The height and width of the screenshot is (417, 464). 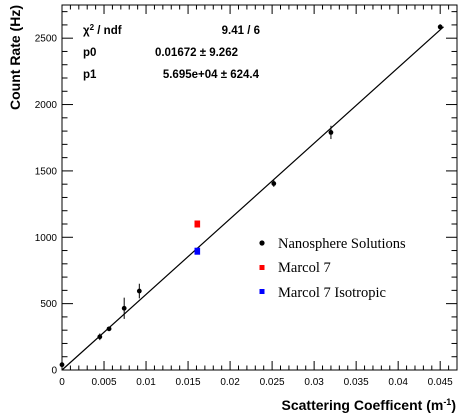 What do you see at coordinates (342, 244) in the screenshot?
I see `legend-label-nanosphere: Nanosphere Solutions` at bounding box center [342, 244].